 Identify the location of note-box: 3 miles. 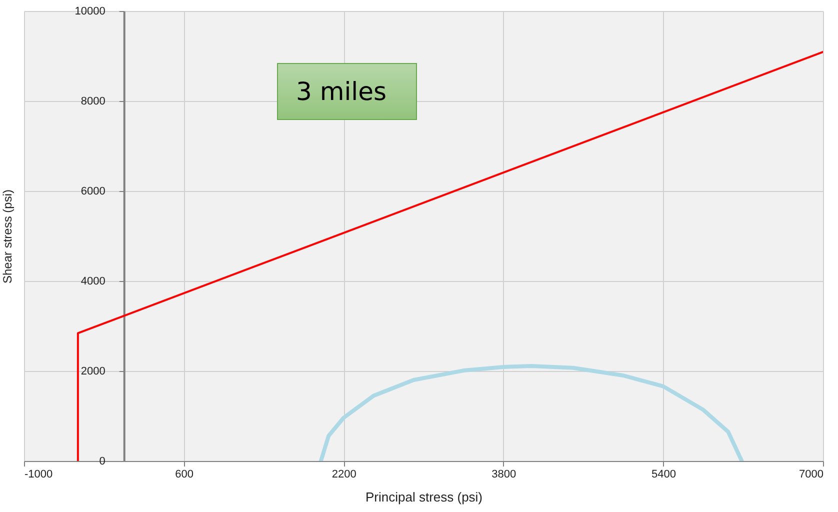
(347, 91).